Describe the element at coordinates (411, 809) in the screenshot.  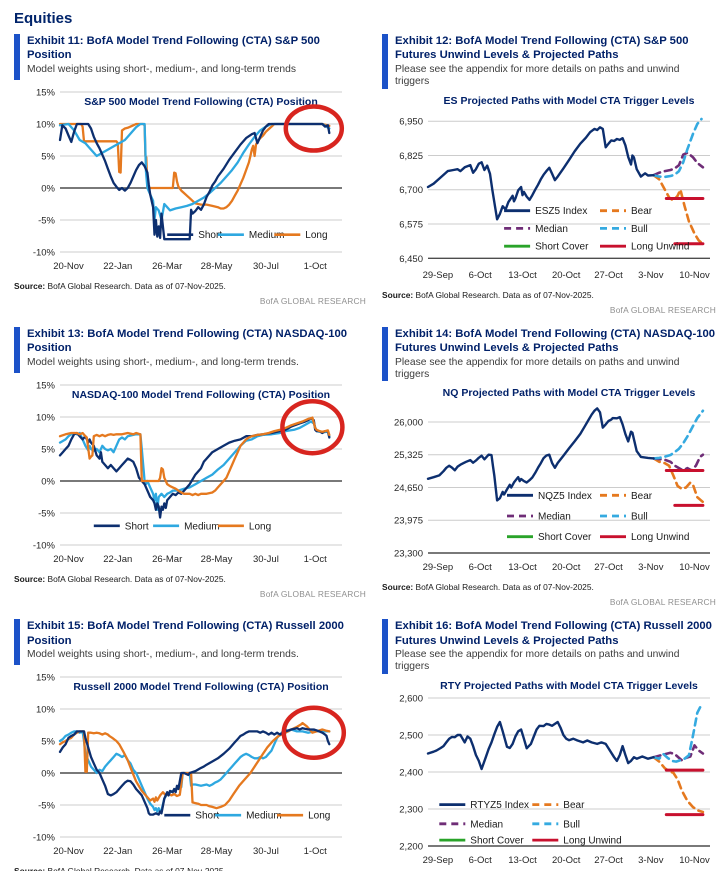
I see `svg-text: 2,300` at that location.